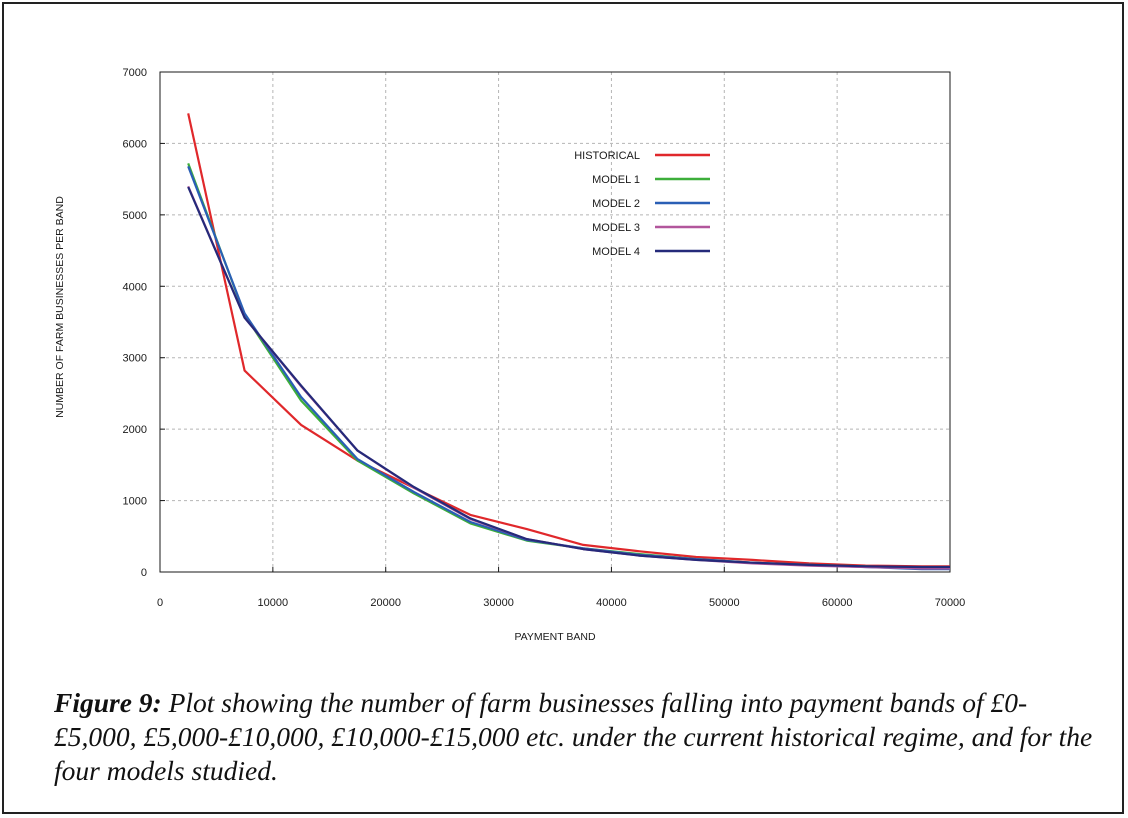 This screenshot has width=1128, height=818. Describe the element at coordinates (135, 287) in the screenshot. I see `y-tick-label: 4000` at that location.